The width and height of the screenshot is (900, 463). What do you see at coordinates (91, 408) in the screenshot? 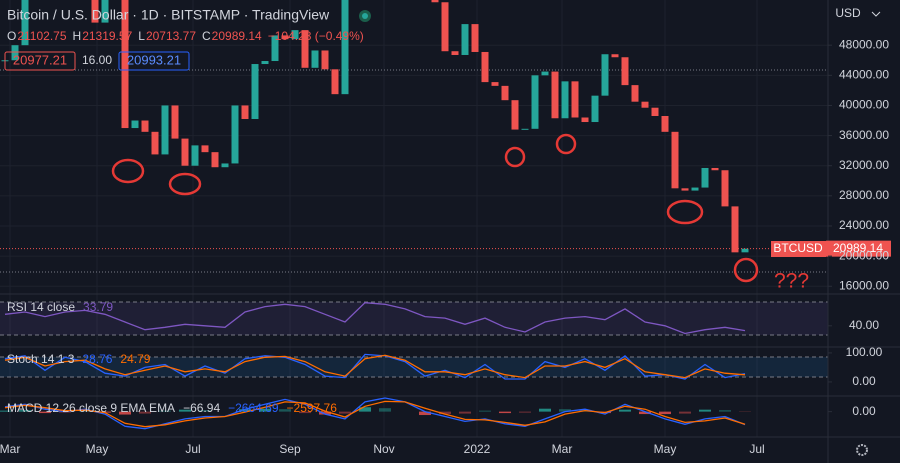
I see `indicator-title: MACD 12 26 close 9 EMA EMA` at bounding box center [91, 408].